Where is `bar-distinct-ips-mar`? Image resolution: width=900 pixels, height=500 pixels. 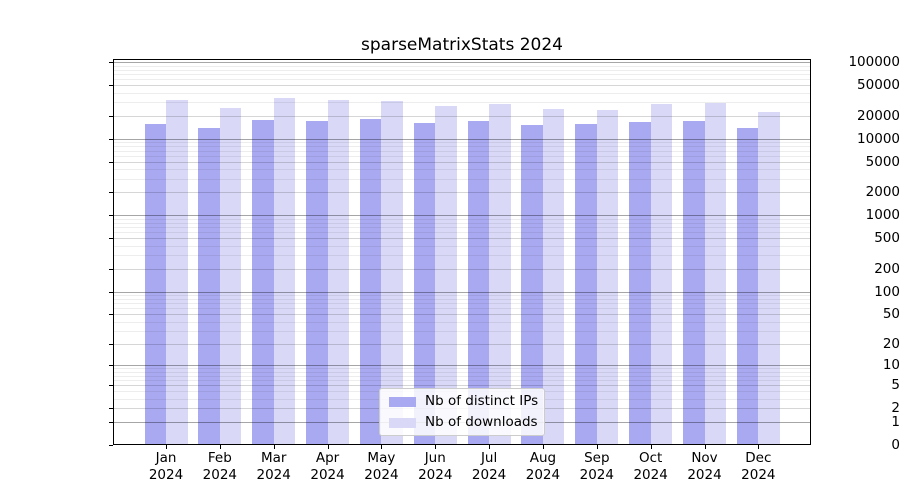
bar-distinct-ips-mar is located at coordinates (263, 282).